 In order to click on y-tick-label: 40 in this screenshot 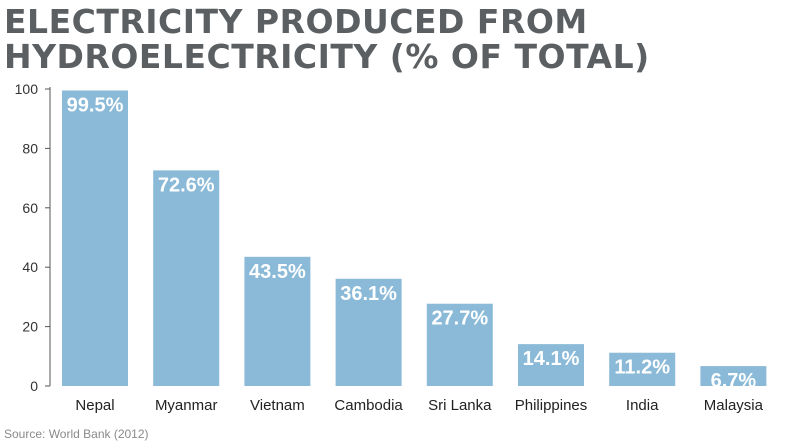, I will do `click(30, 267)`.